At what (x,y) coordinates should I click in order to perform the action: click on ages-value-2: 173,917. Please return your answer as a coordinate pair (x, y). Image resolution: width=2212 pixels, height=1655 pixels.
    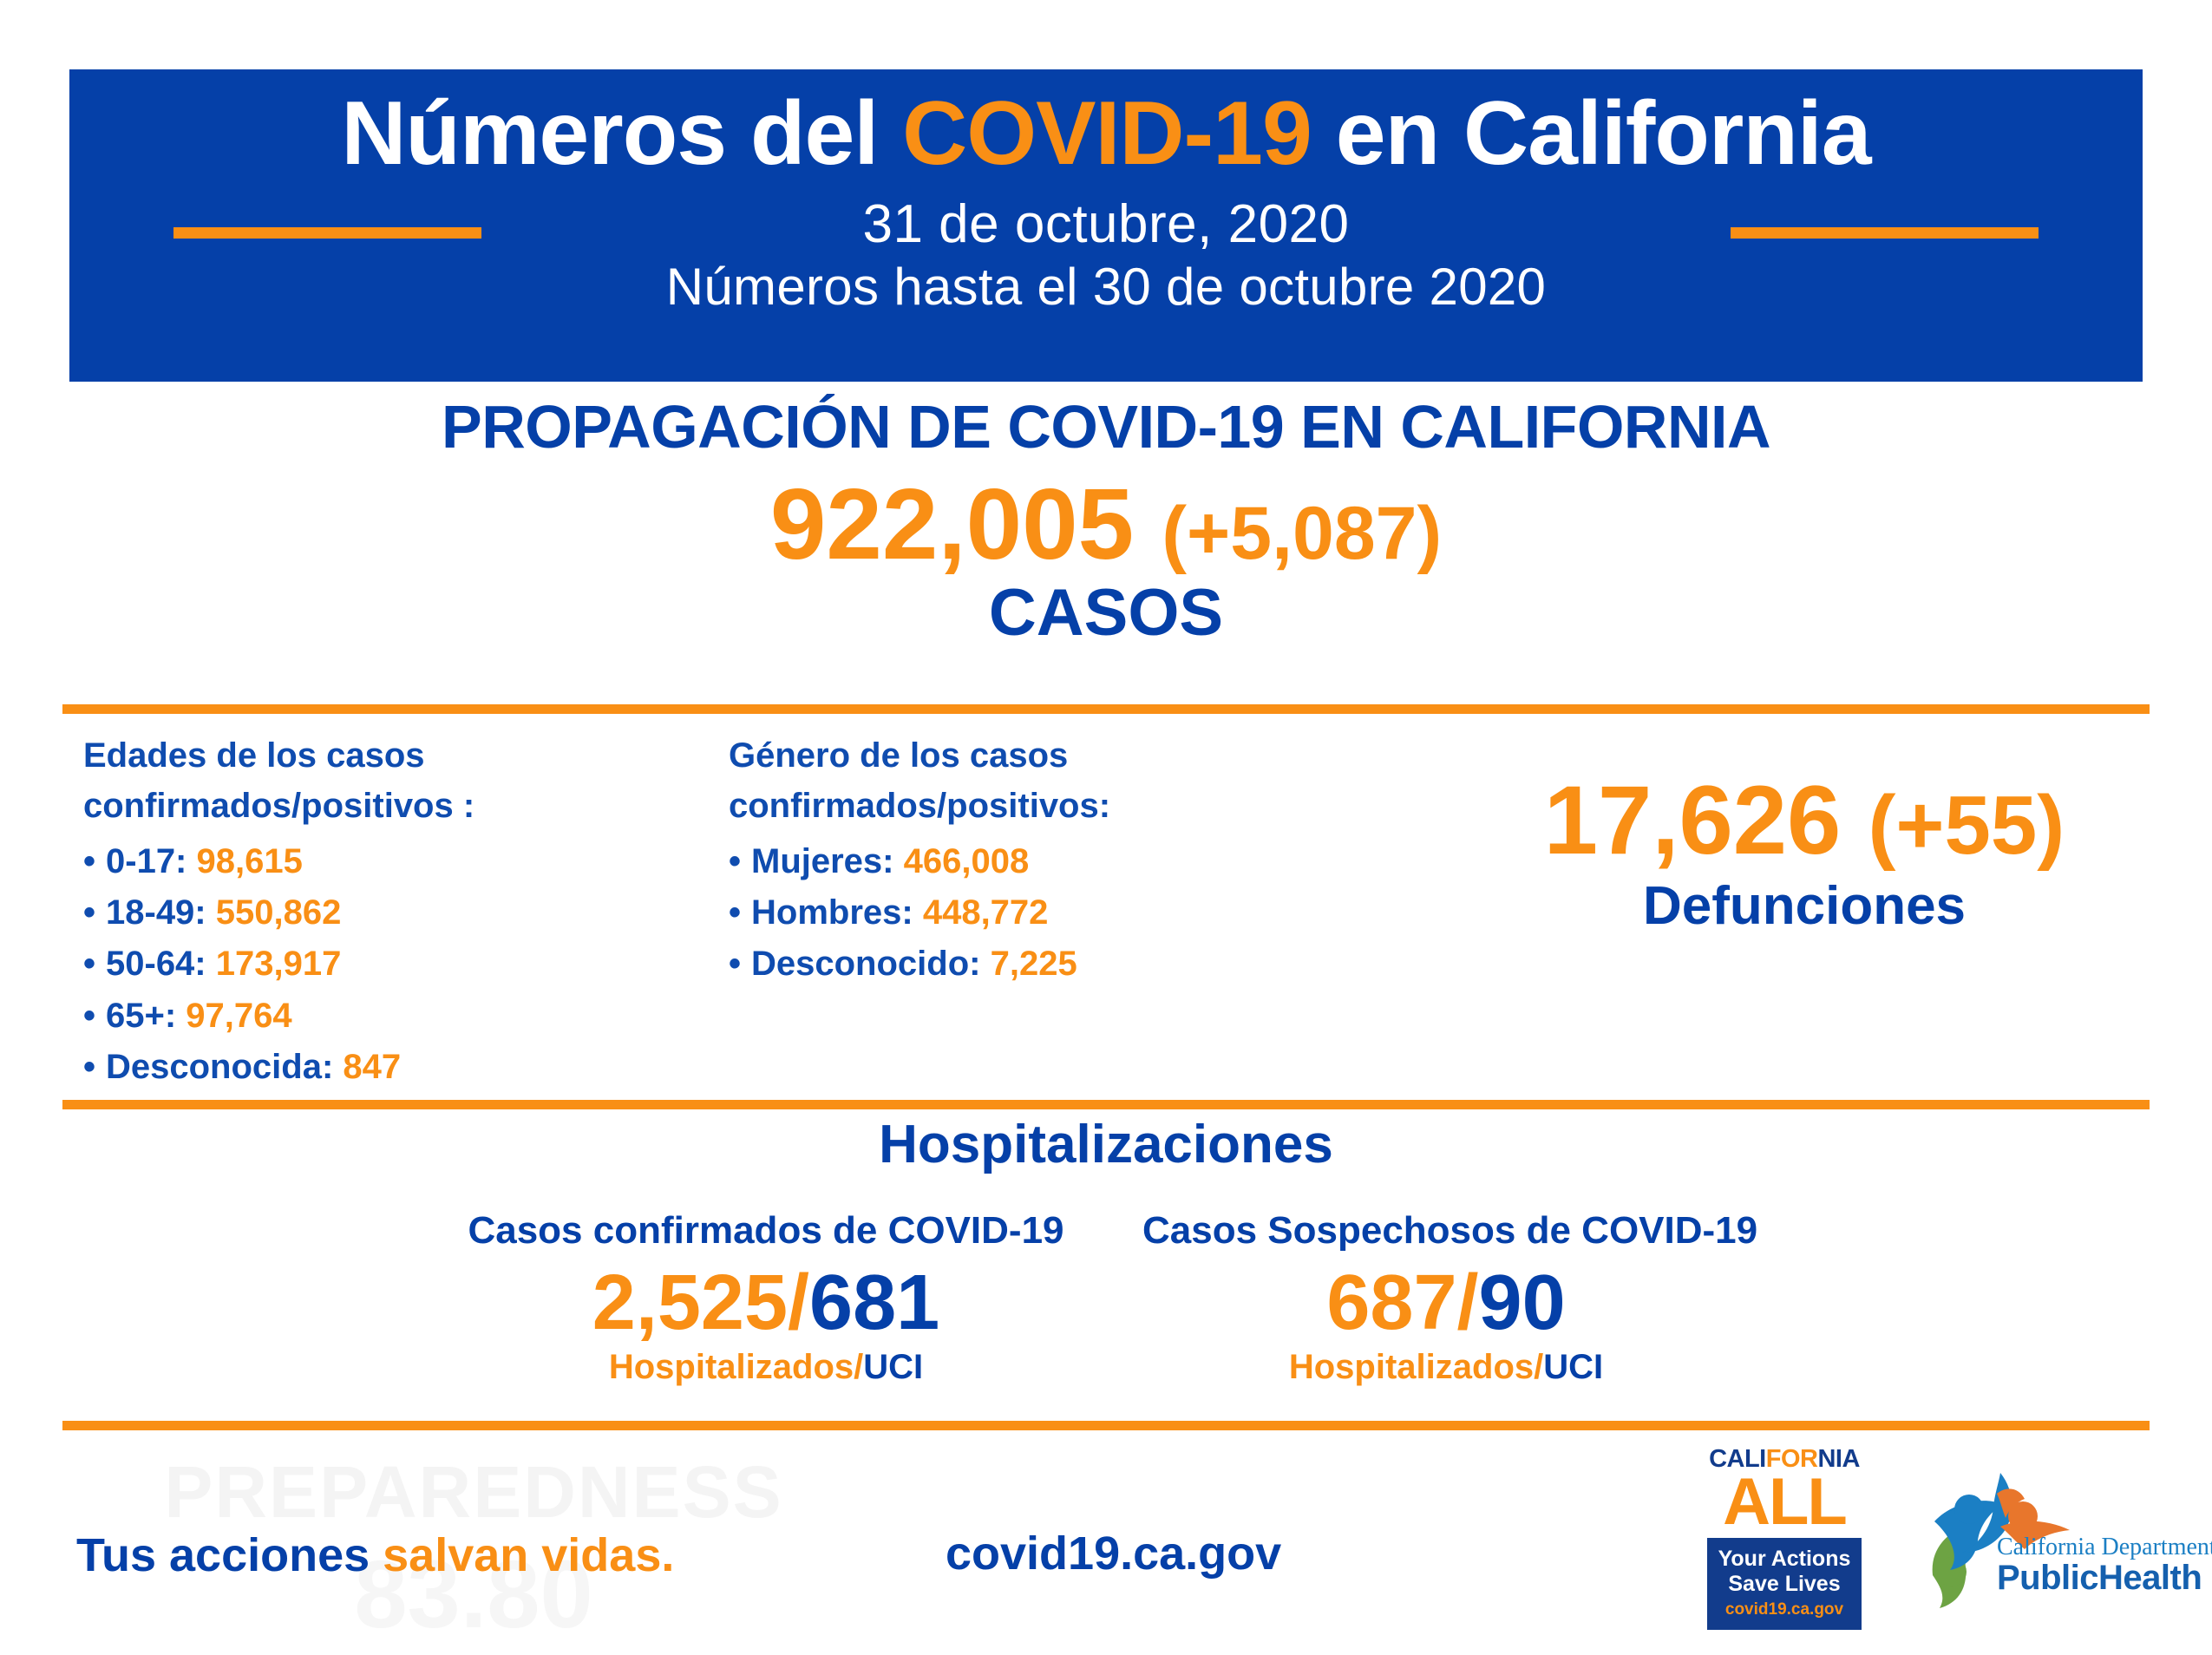
    Looking at the image, I should click on (278, 965).